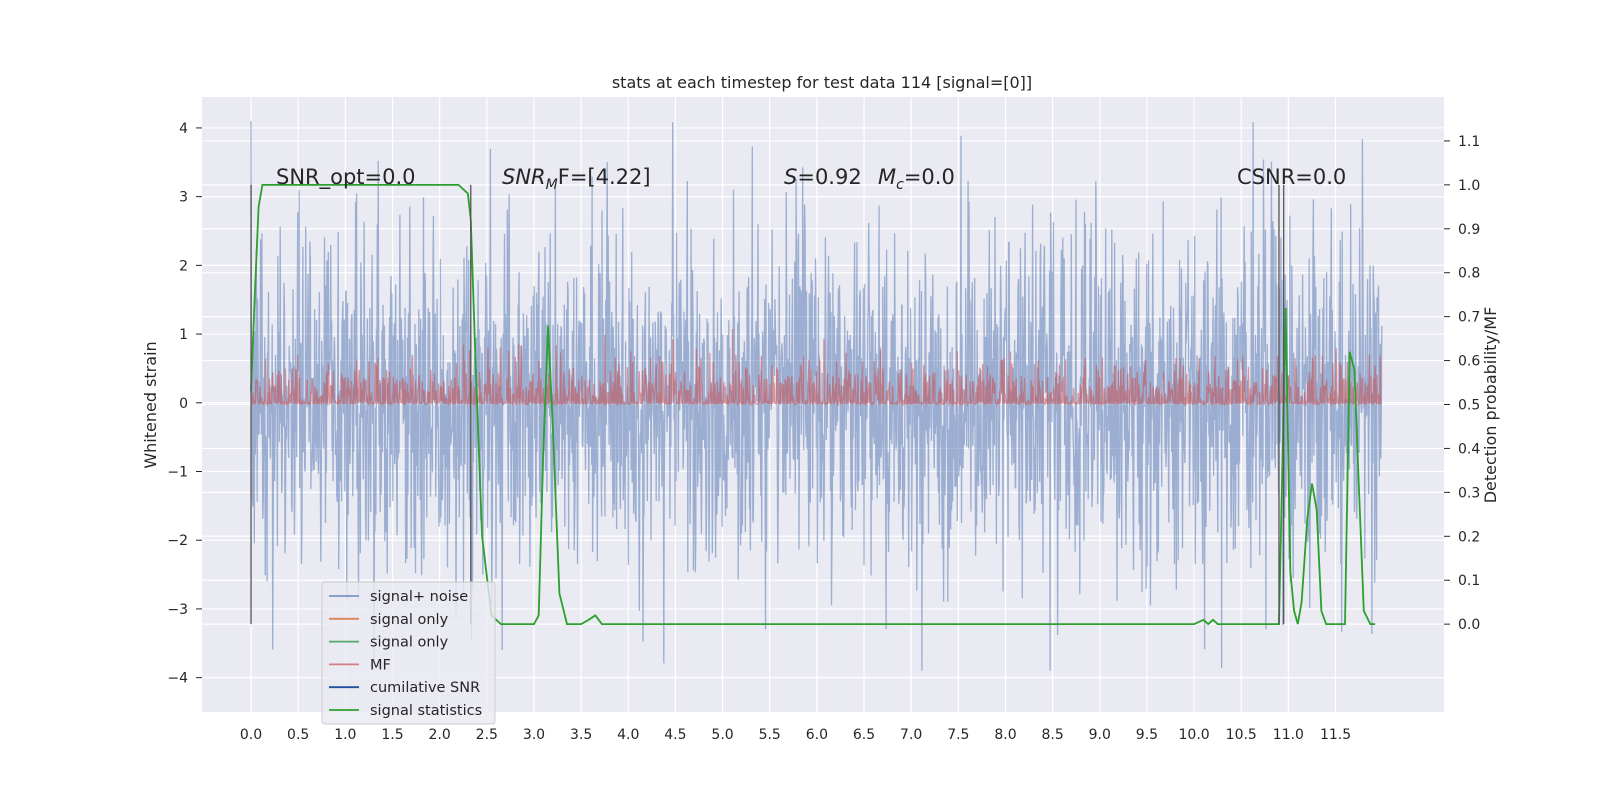 This screenshot has width=1600, height=800. What do you see at coordinates (425, 688) in the screenshot?
I see `legend-label: cumilative SNR` at bounding box center [425, 688].